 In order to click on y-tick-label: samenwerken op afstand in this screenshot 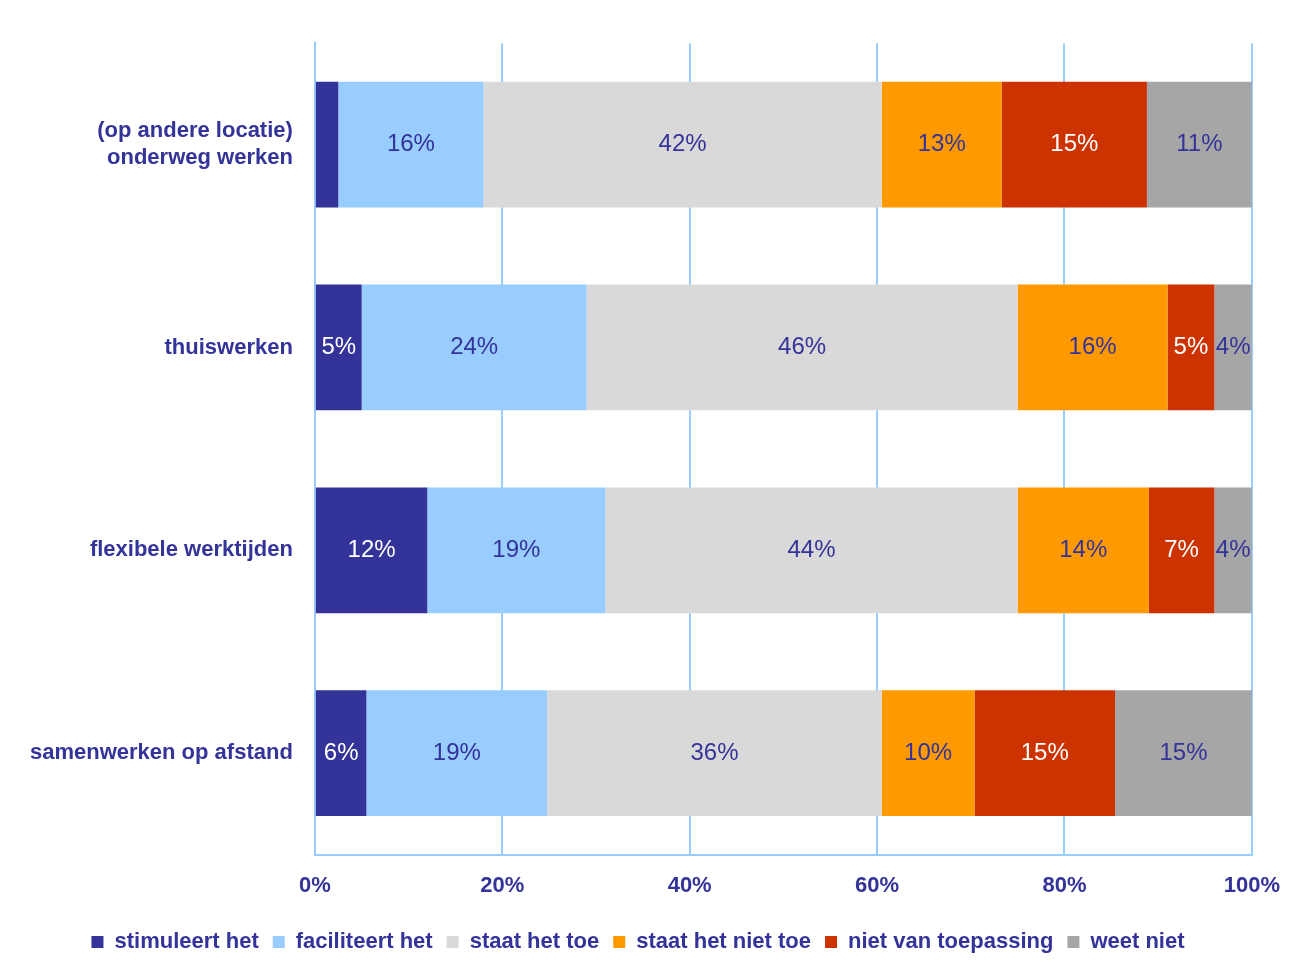, I will do `click(161, 752)`.